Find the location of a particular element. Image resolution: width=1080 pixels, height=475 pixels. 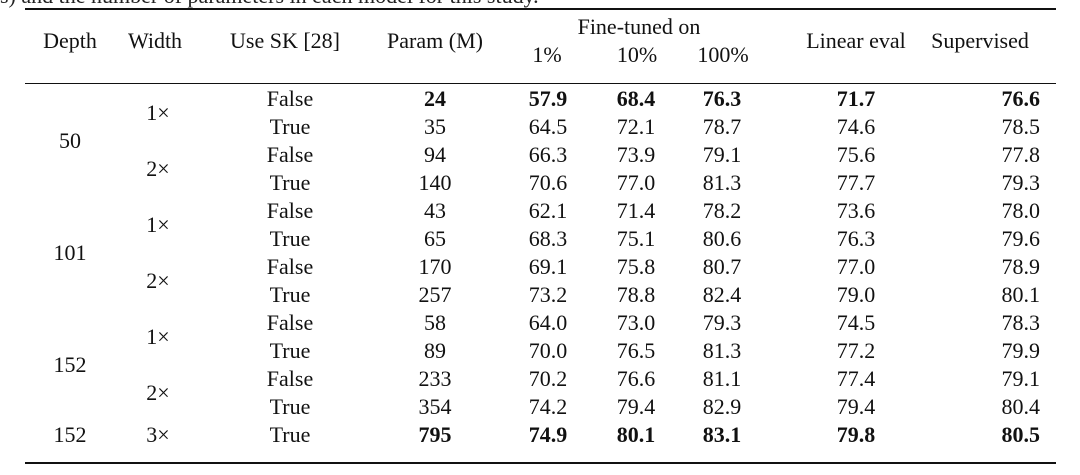

cell-ft-1pct: 70.6 is located at coordinates (548, 182).